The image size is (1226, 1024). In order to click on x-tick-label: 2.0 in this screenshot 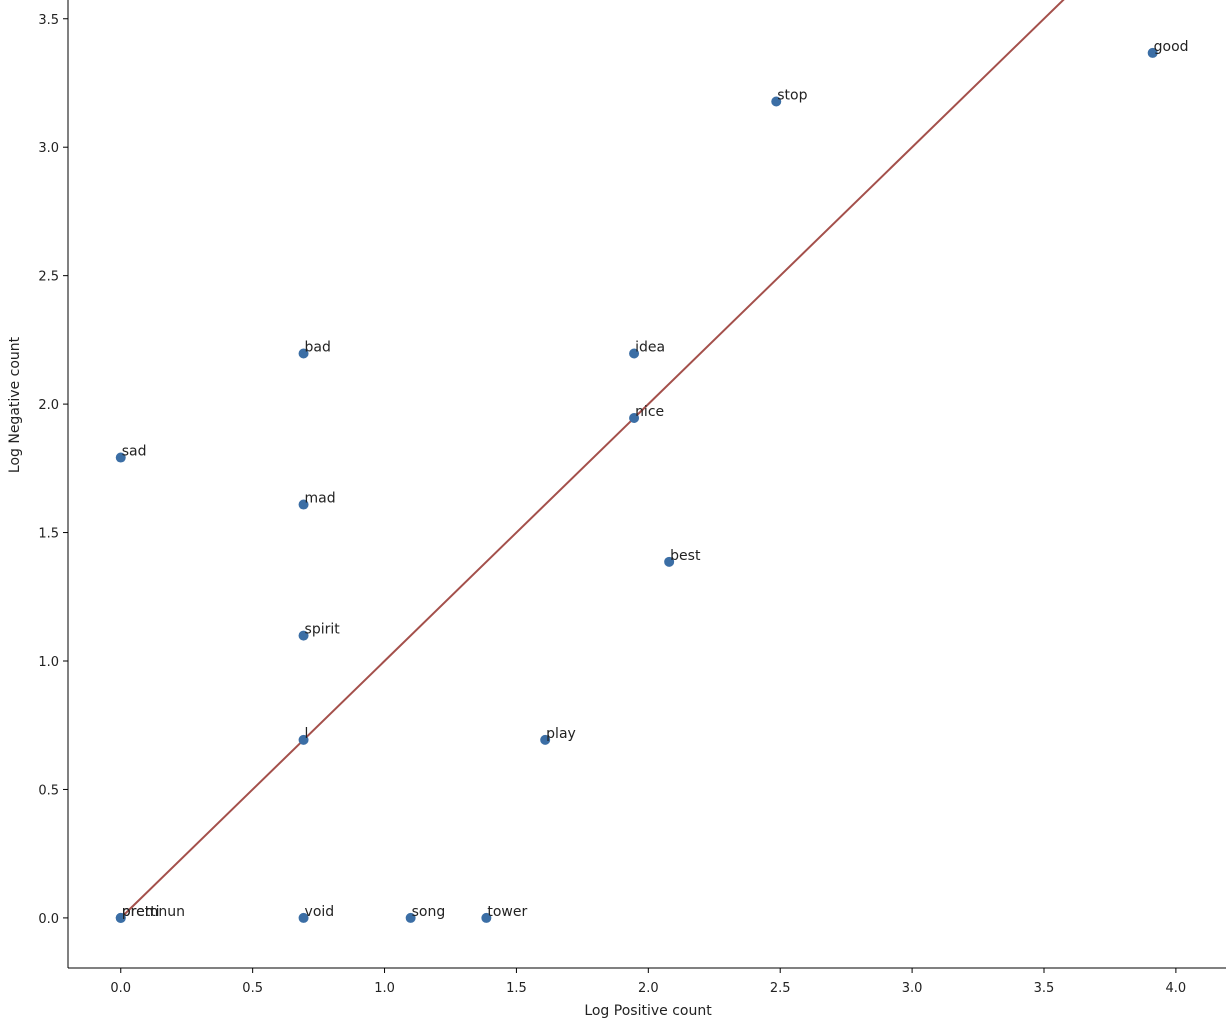, I will do `click(648, 988)`.